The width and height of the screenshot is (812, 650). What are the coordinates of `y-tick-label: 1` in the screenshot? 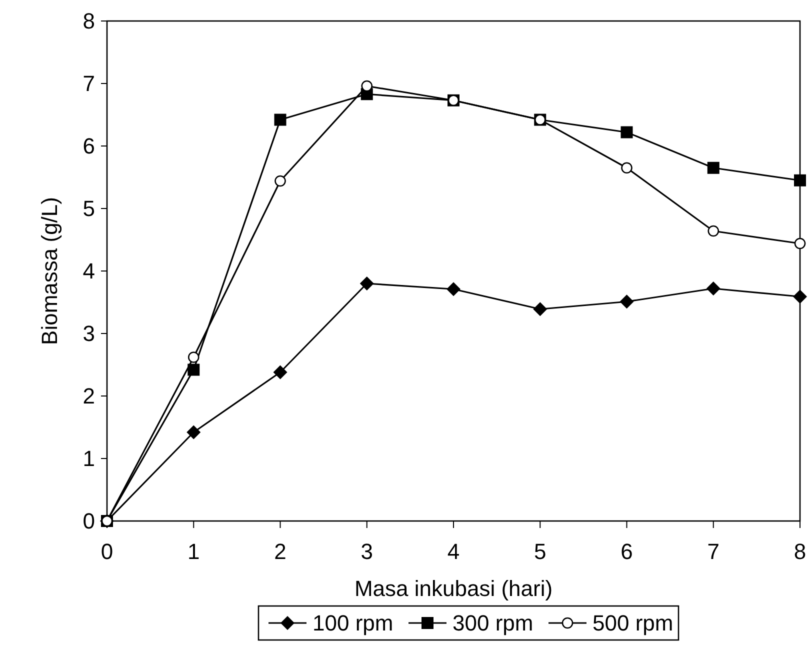 It's located at (88, 459).